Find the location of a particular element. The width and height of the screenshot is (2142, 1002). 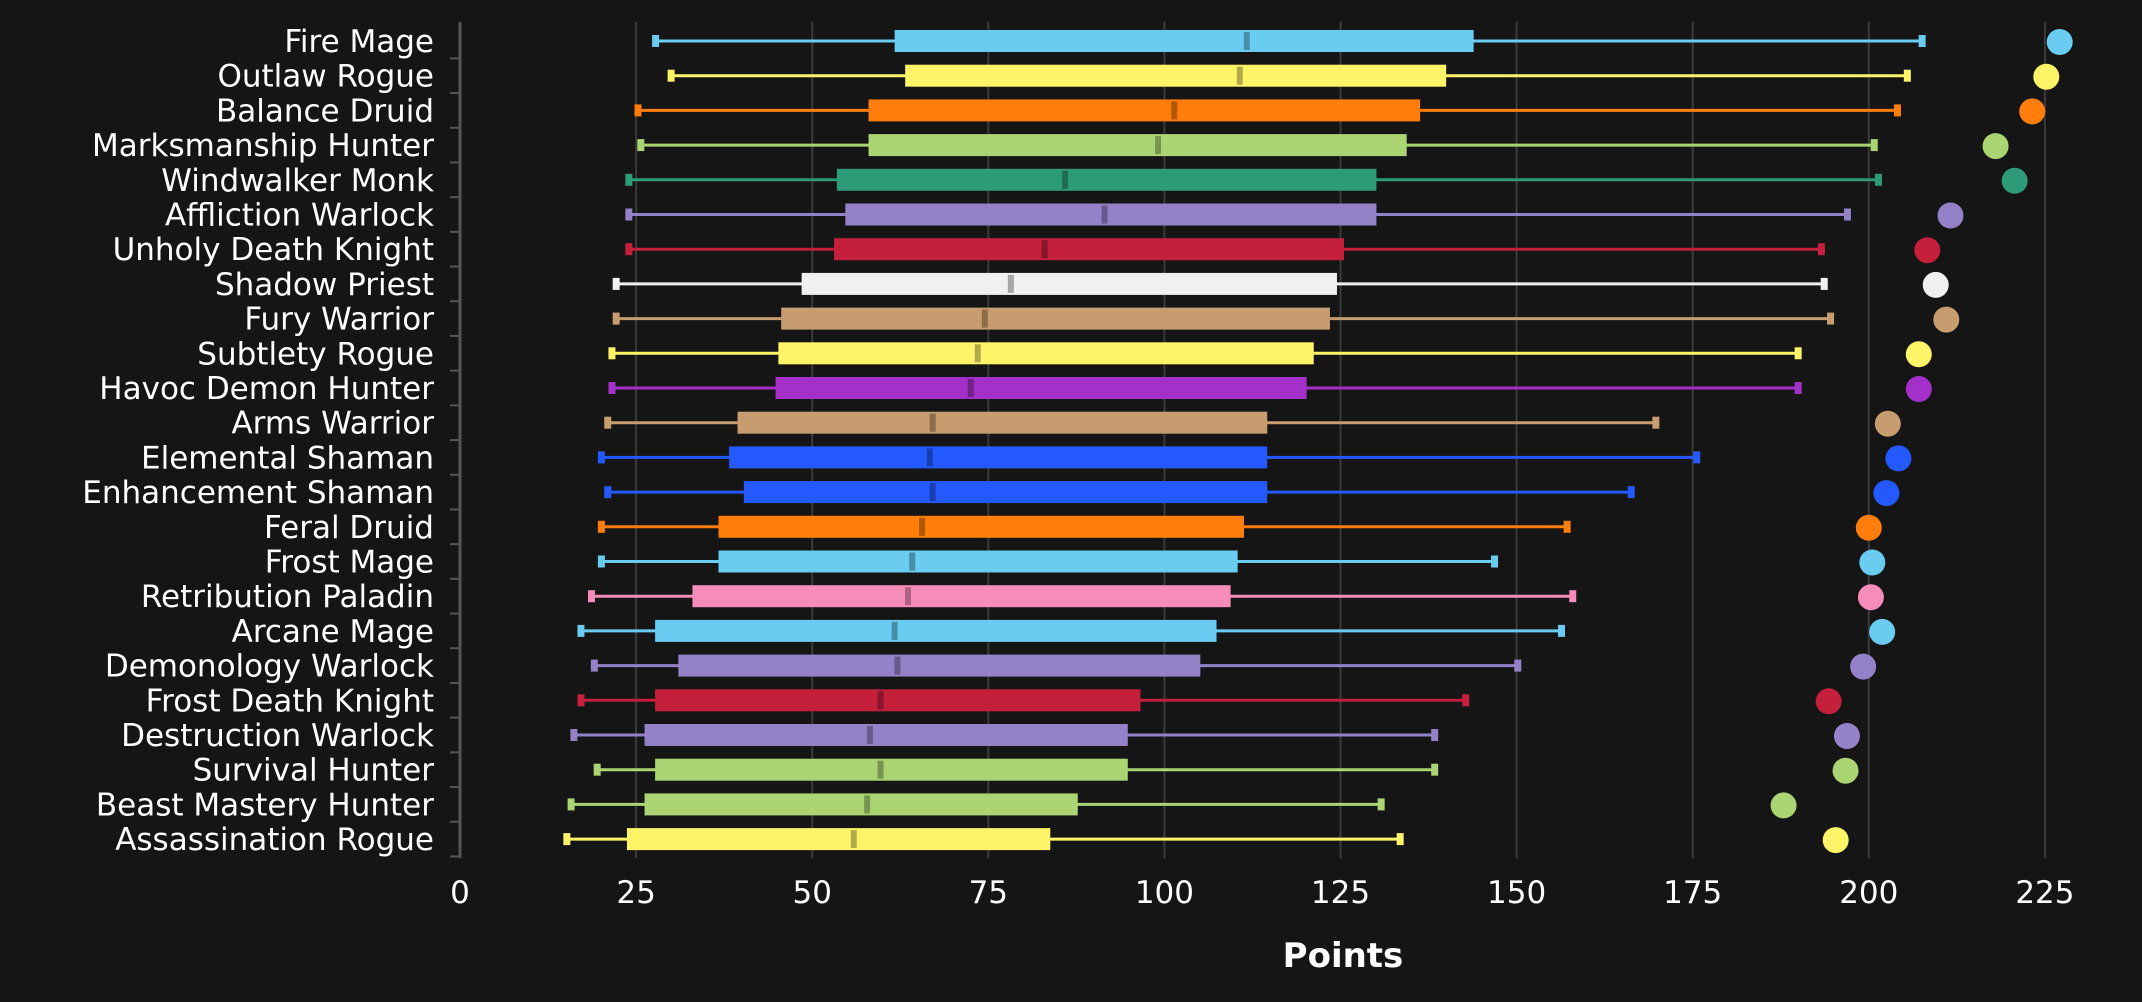

x-tick-label: 200 is located at coordinates (1868, 893).